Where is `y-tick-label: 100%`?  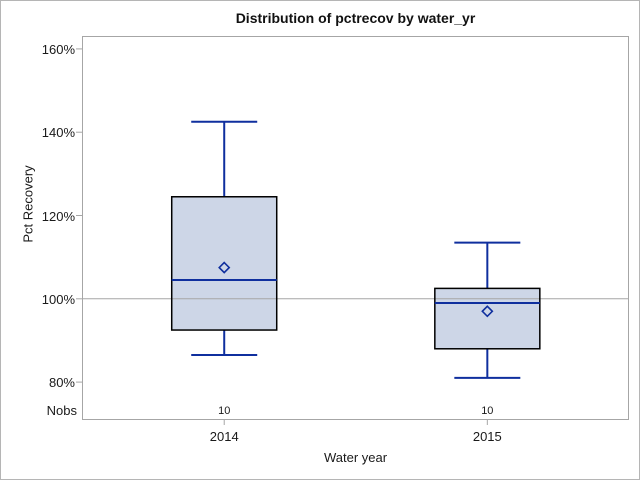
y-tick-label: 100% is located at coordinates (58, 299).